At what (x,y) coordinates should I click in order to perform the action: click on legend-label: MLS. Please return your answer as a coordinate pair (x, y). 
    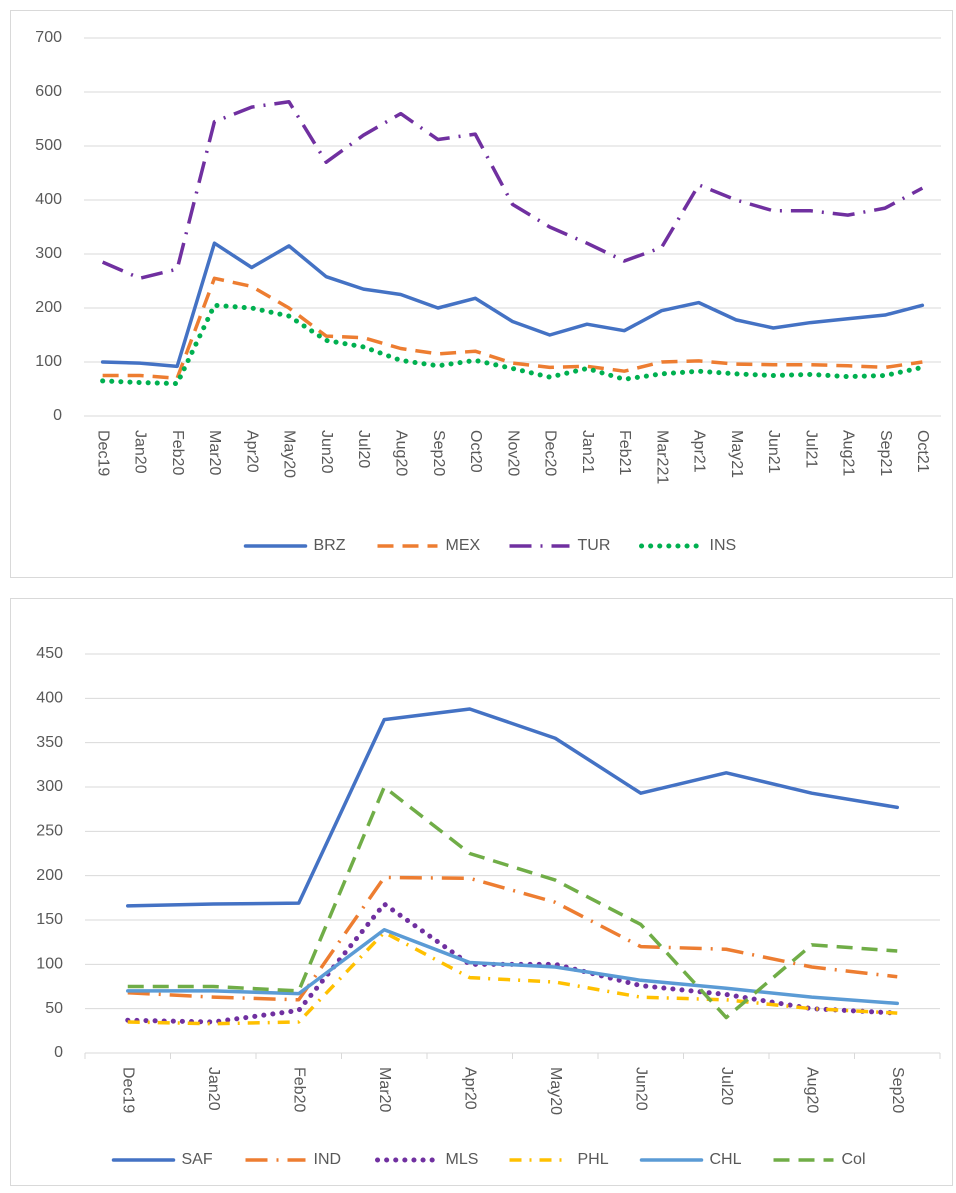
    Looking at the image, I should click on (462, 1159).